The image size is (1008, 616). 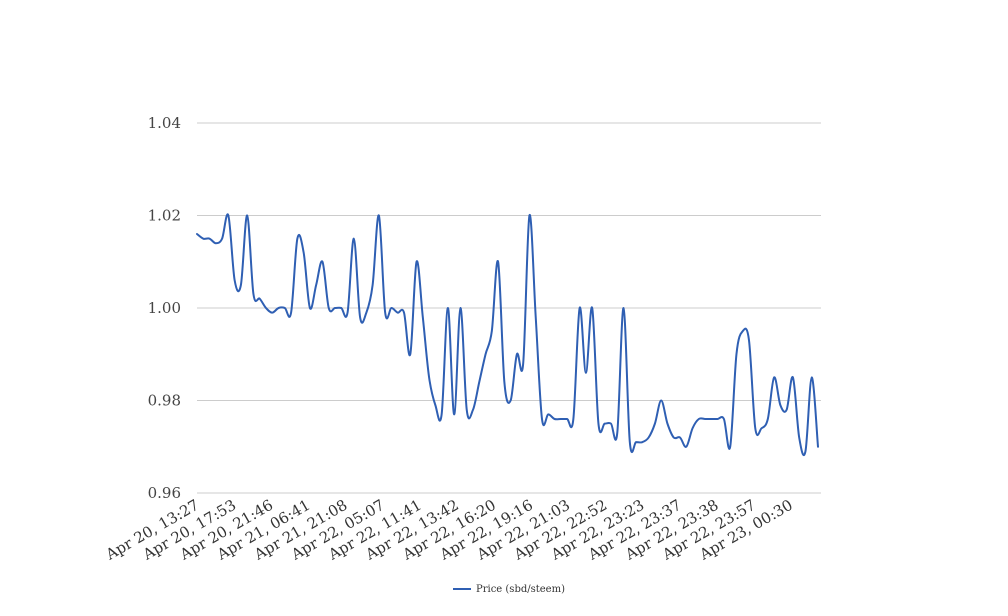 What do you see at coordinates (164, 493) in the screenshot?
I see `y-tick-label: 0.96` at bounding box center [164, 493].